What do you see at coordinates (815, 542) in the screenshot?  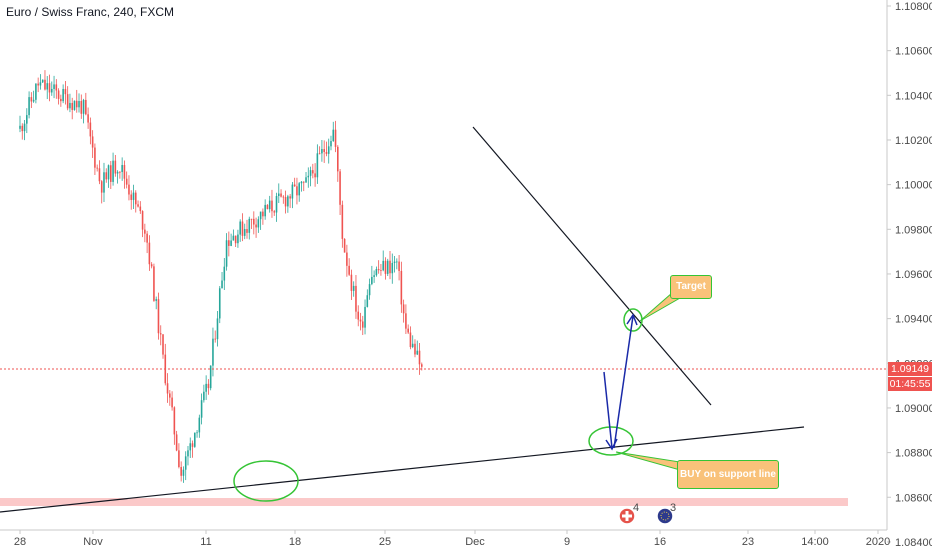 I see `time-axis-label: 14:00` at bounding box center [815, 542].